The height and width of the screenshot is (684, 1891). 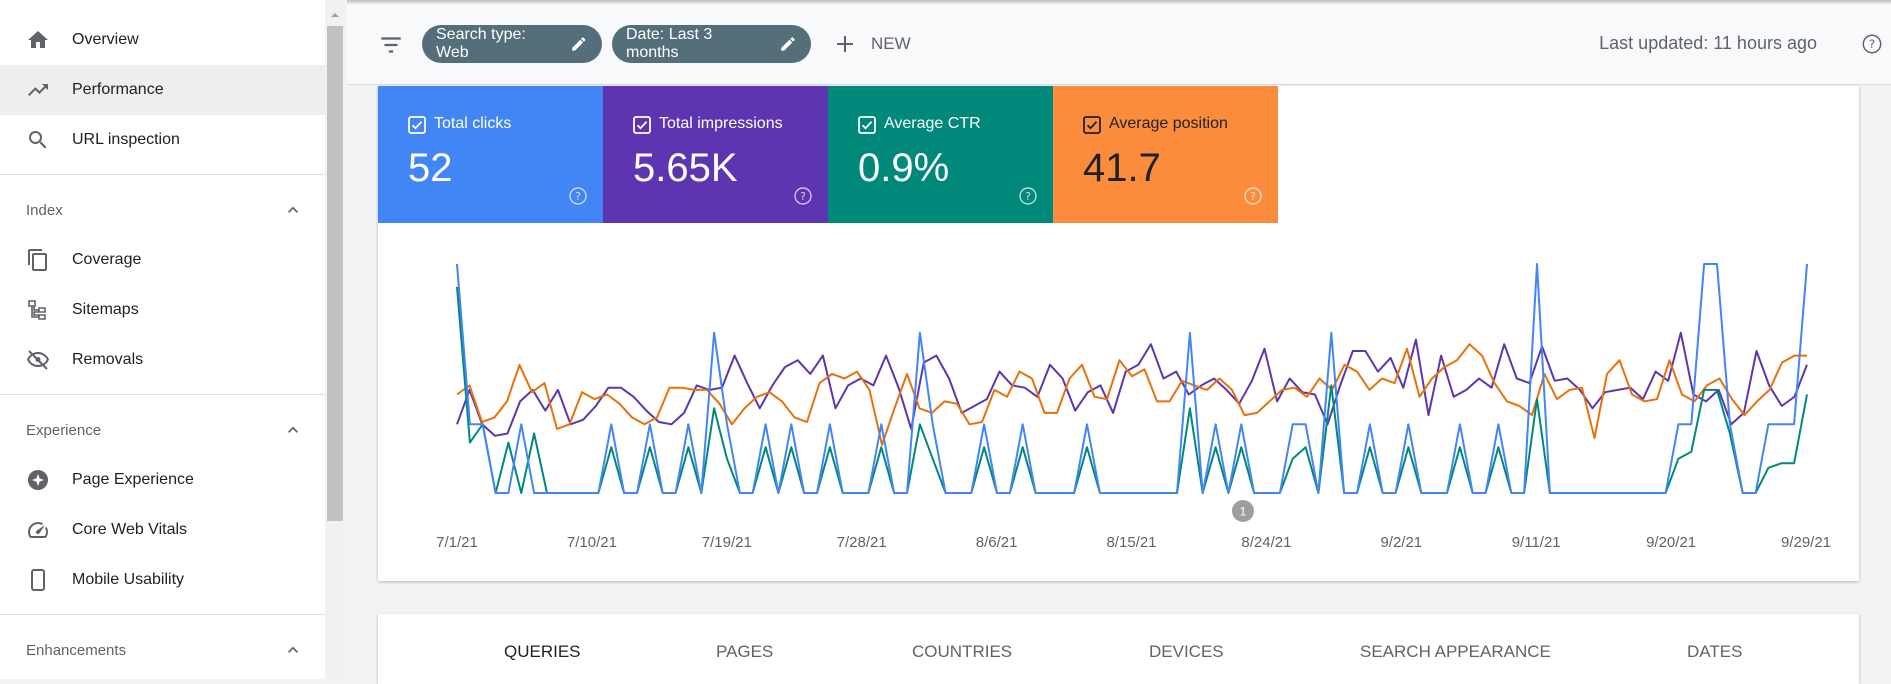 I want to click on x-tick-label: 9/11/21, so click(x=1536, y=542).